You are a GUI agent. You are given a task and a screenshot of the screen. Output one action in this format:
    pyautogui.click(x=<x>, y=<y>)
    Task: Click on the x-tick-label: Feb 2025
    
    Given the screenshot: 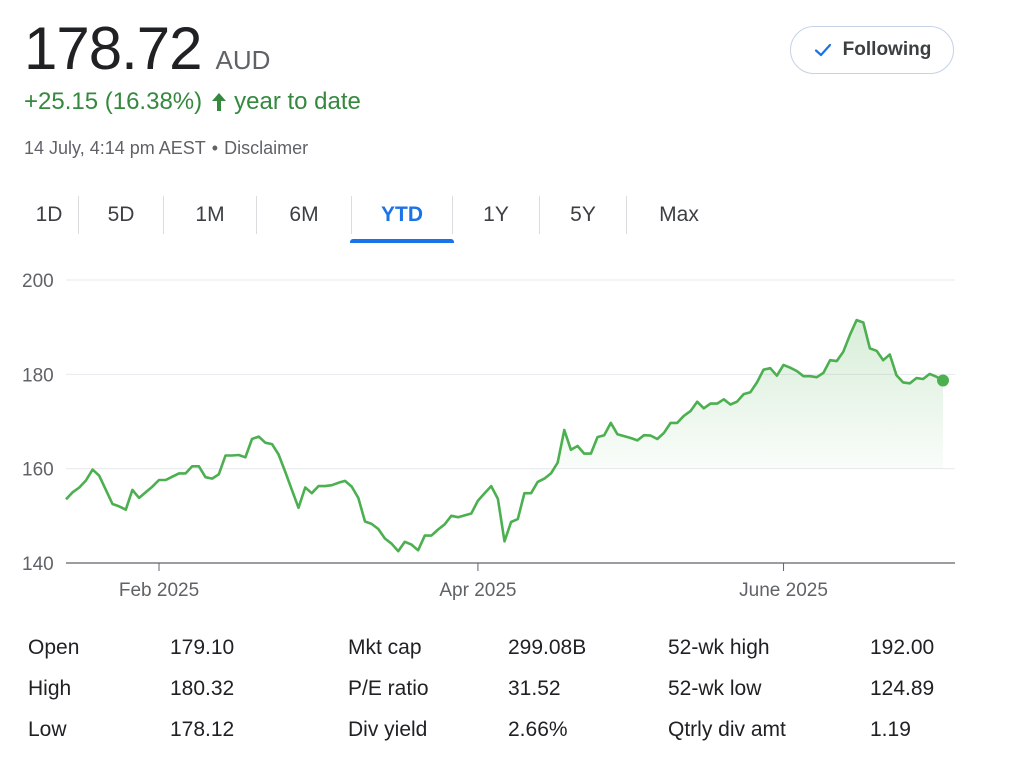 What is the action you would take?
    pyautogui.click(x=159, y=590)
    